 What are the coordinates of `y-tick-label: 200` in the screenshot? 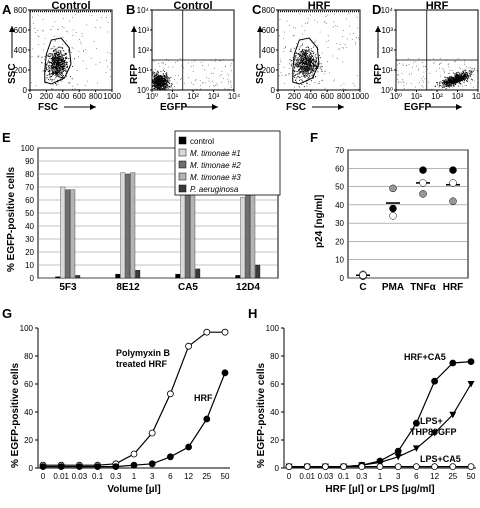 It's located at (269, 70).